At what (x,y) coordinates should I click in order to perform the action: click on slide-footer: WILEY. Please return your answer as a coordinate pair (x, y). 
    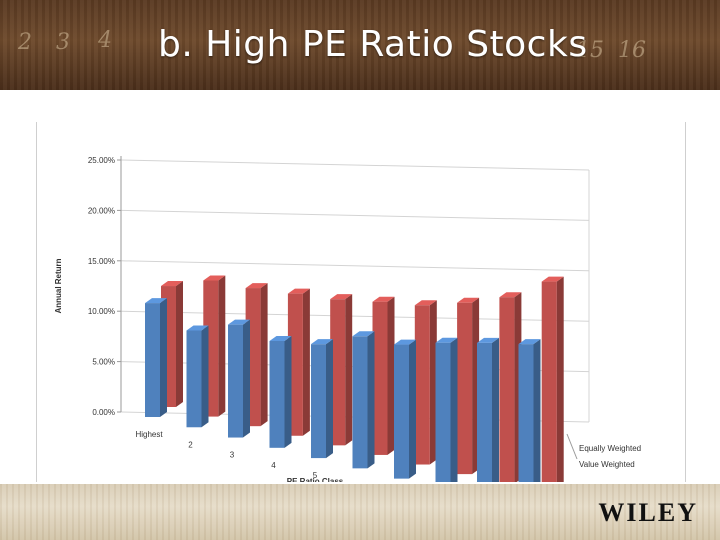
    Looking at the image, I should click on (360, 512).